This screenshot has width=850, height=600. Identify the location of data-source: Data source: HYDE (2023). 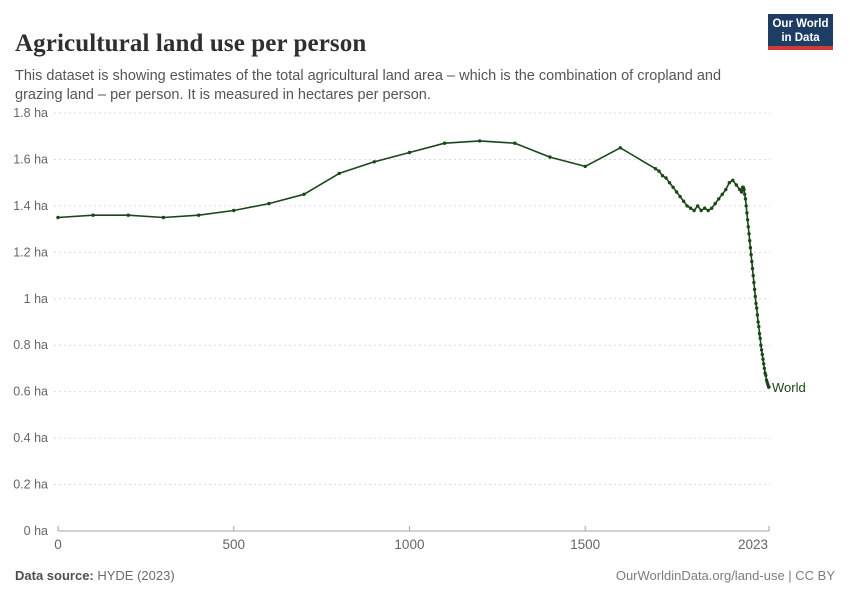
(95, 575).